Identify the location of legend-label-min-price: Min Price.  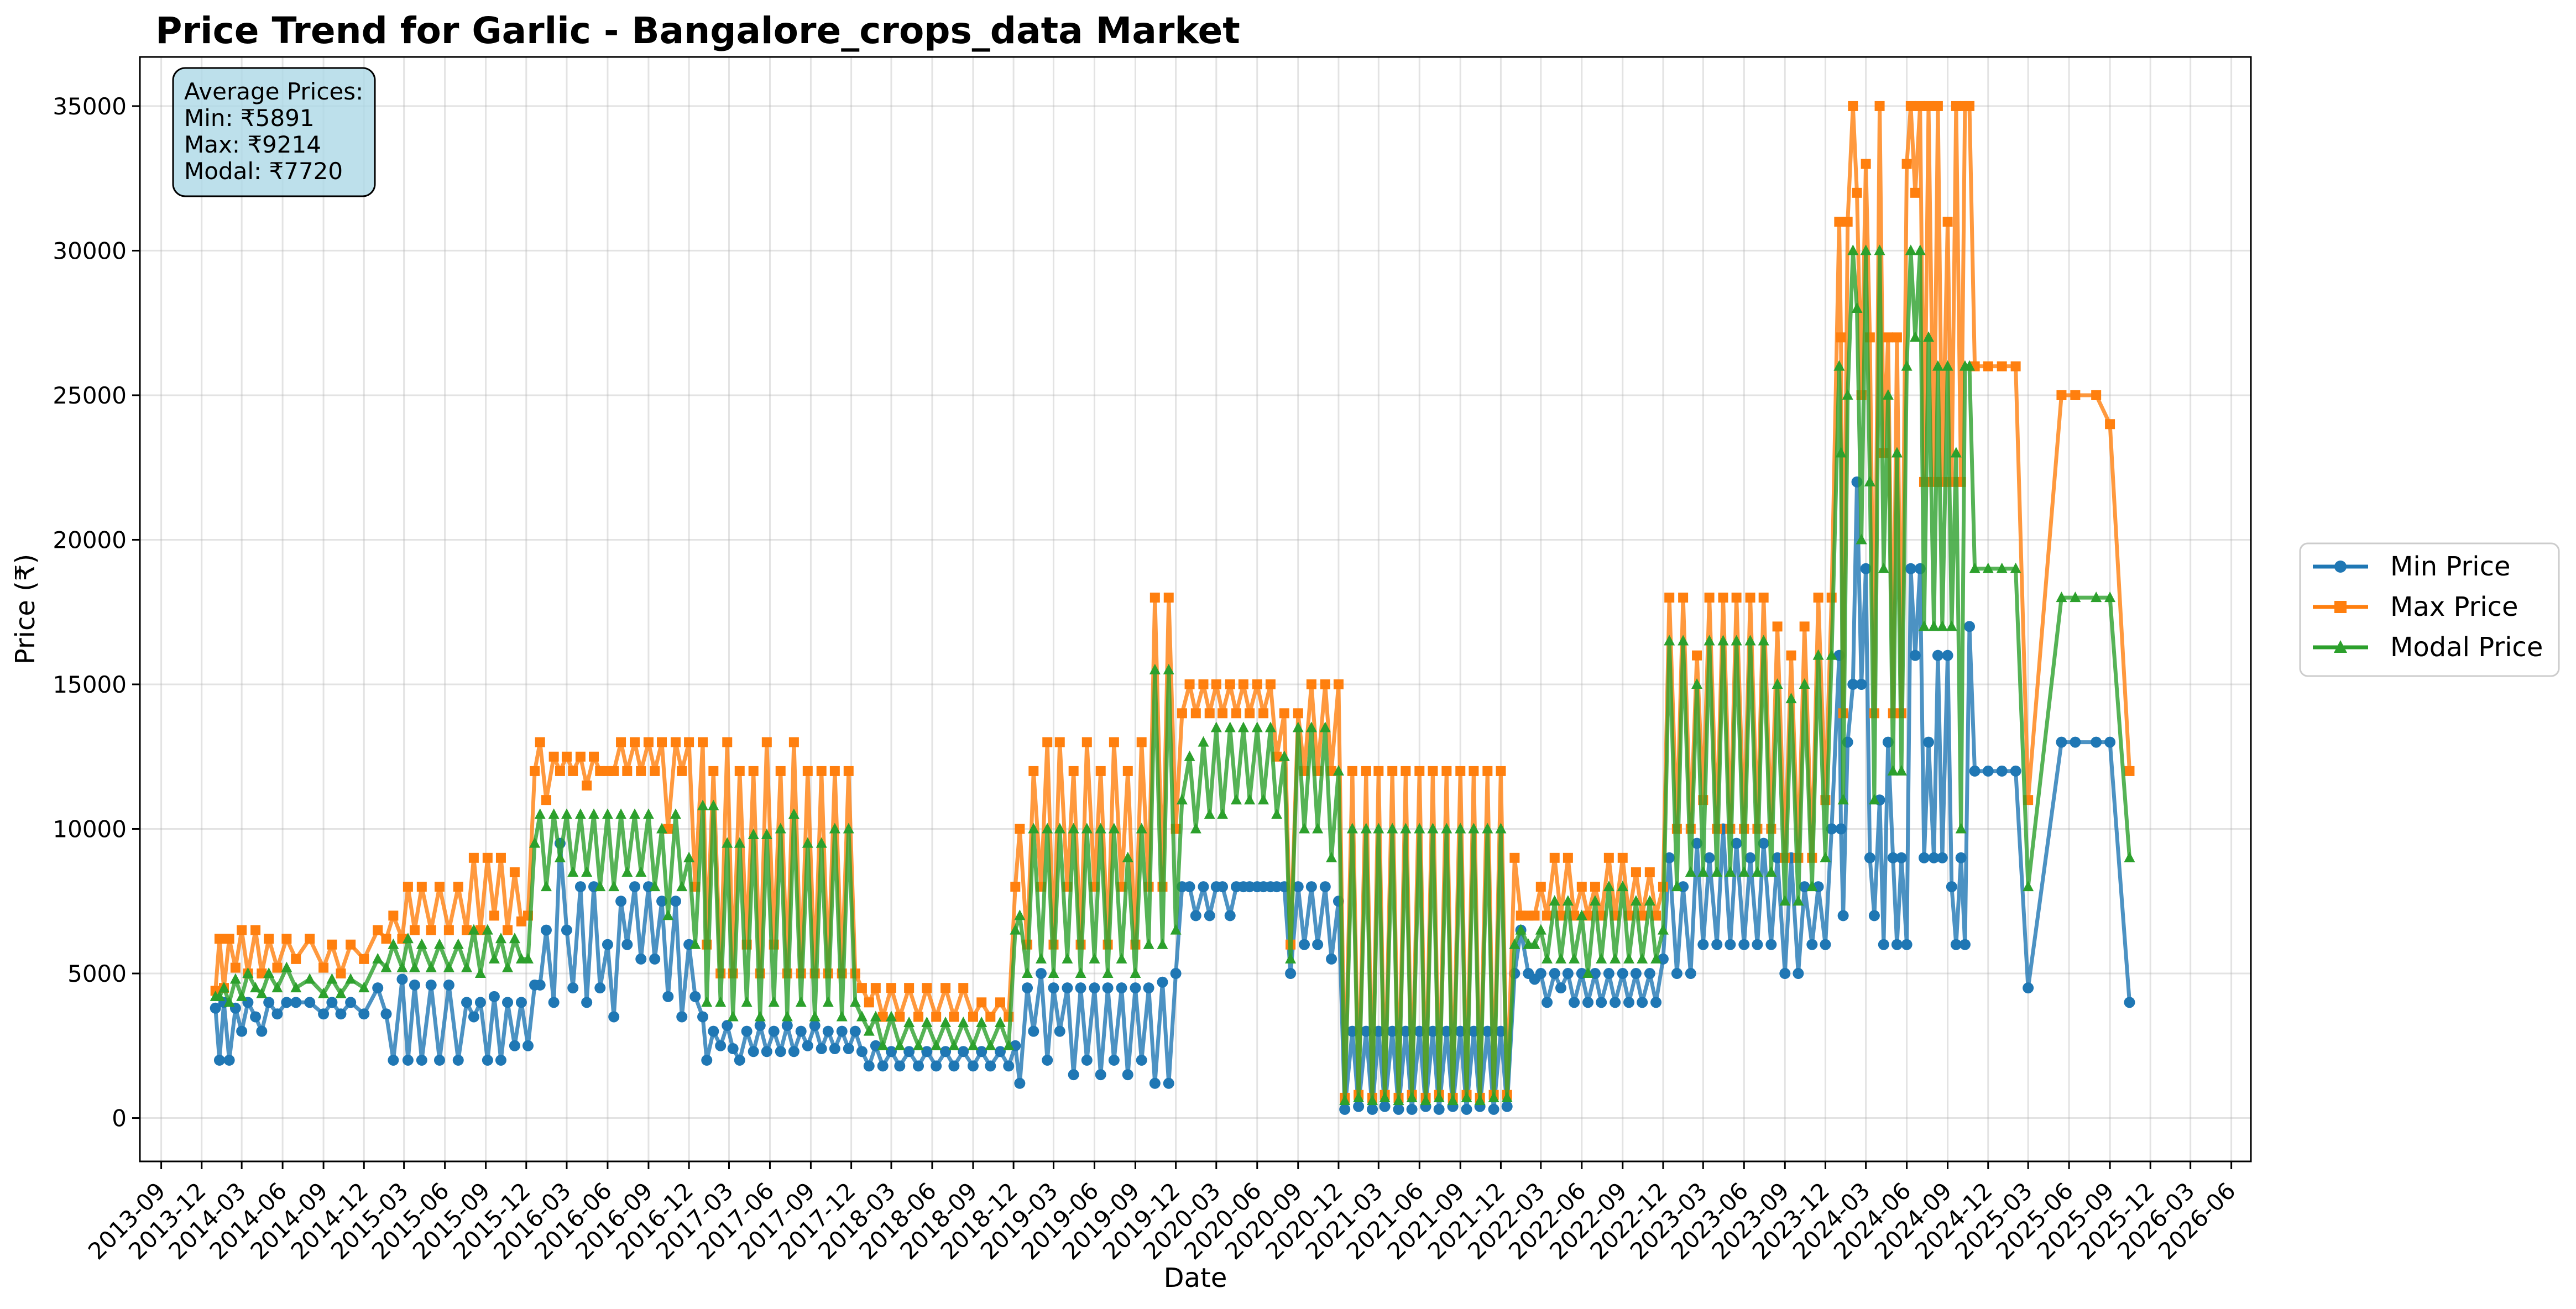
(2450, 567).